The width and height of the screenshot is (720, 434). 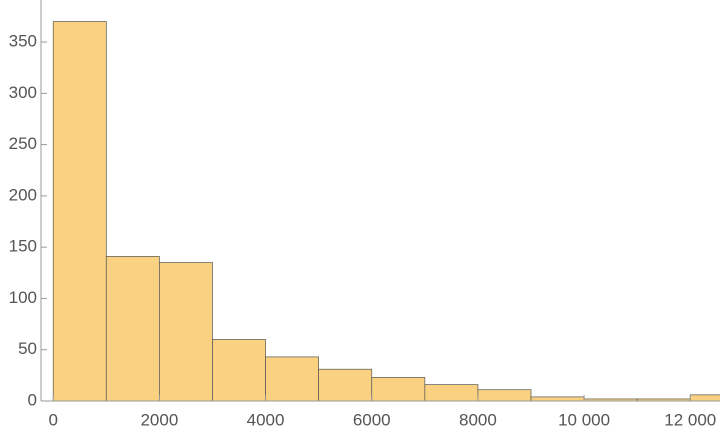 I want to click on x-tick-label: 12 000, so click(x=690, y=419).